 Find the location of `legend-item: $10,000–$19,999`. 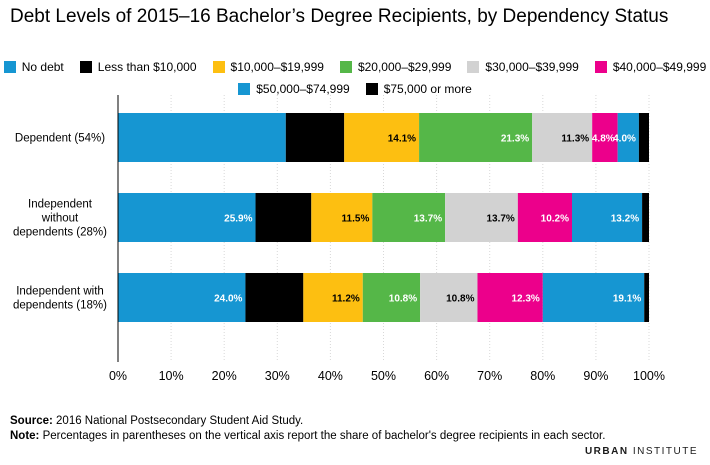

legend-item: $10,000–$19,999 is located at coordinates (268, 67).